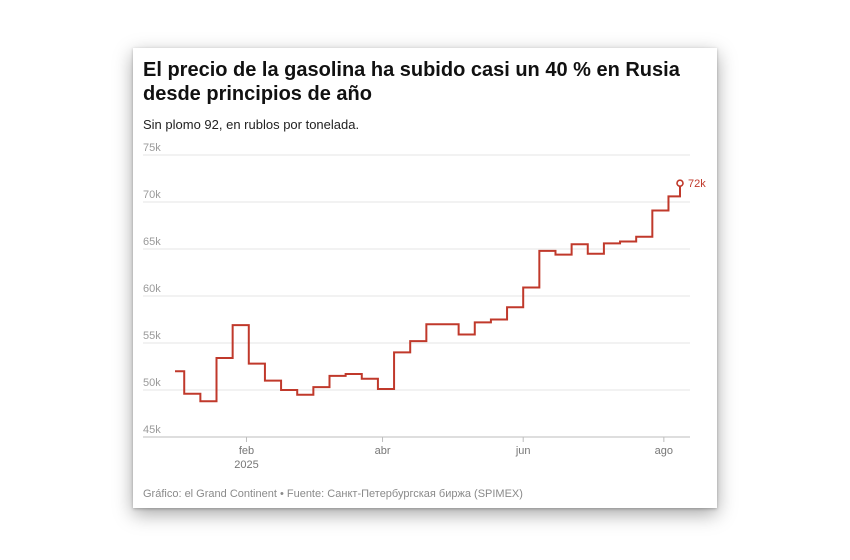 The width and height of the screenshot is (850, 560). Describe the element at coordinates (152, 383) in the screenshot. I see `y-tick-label: 50k` at that location.